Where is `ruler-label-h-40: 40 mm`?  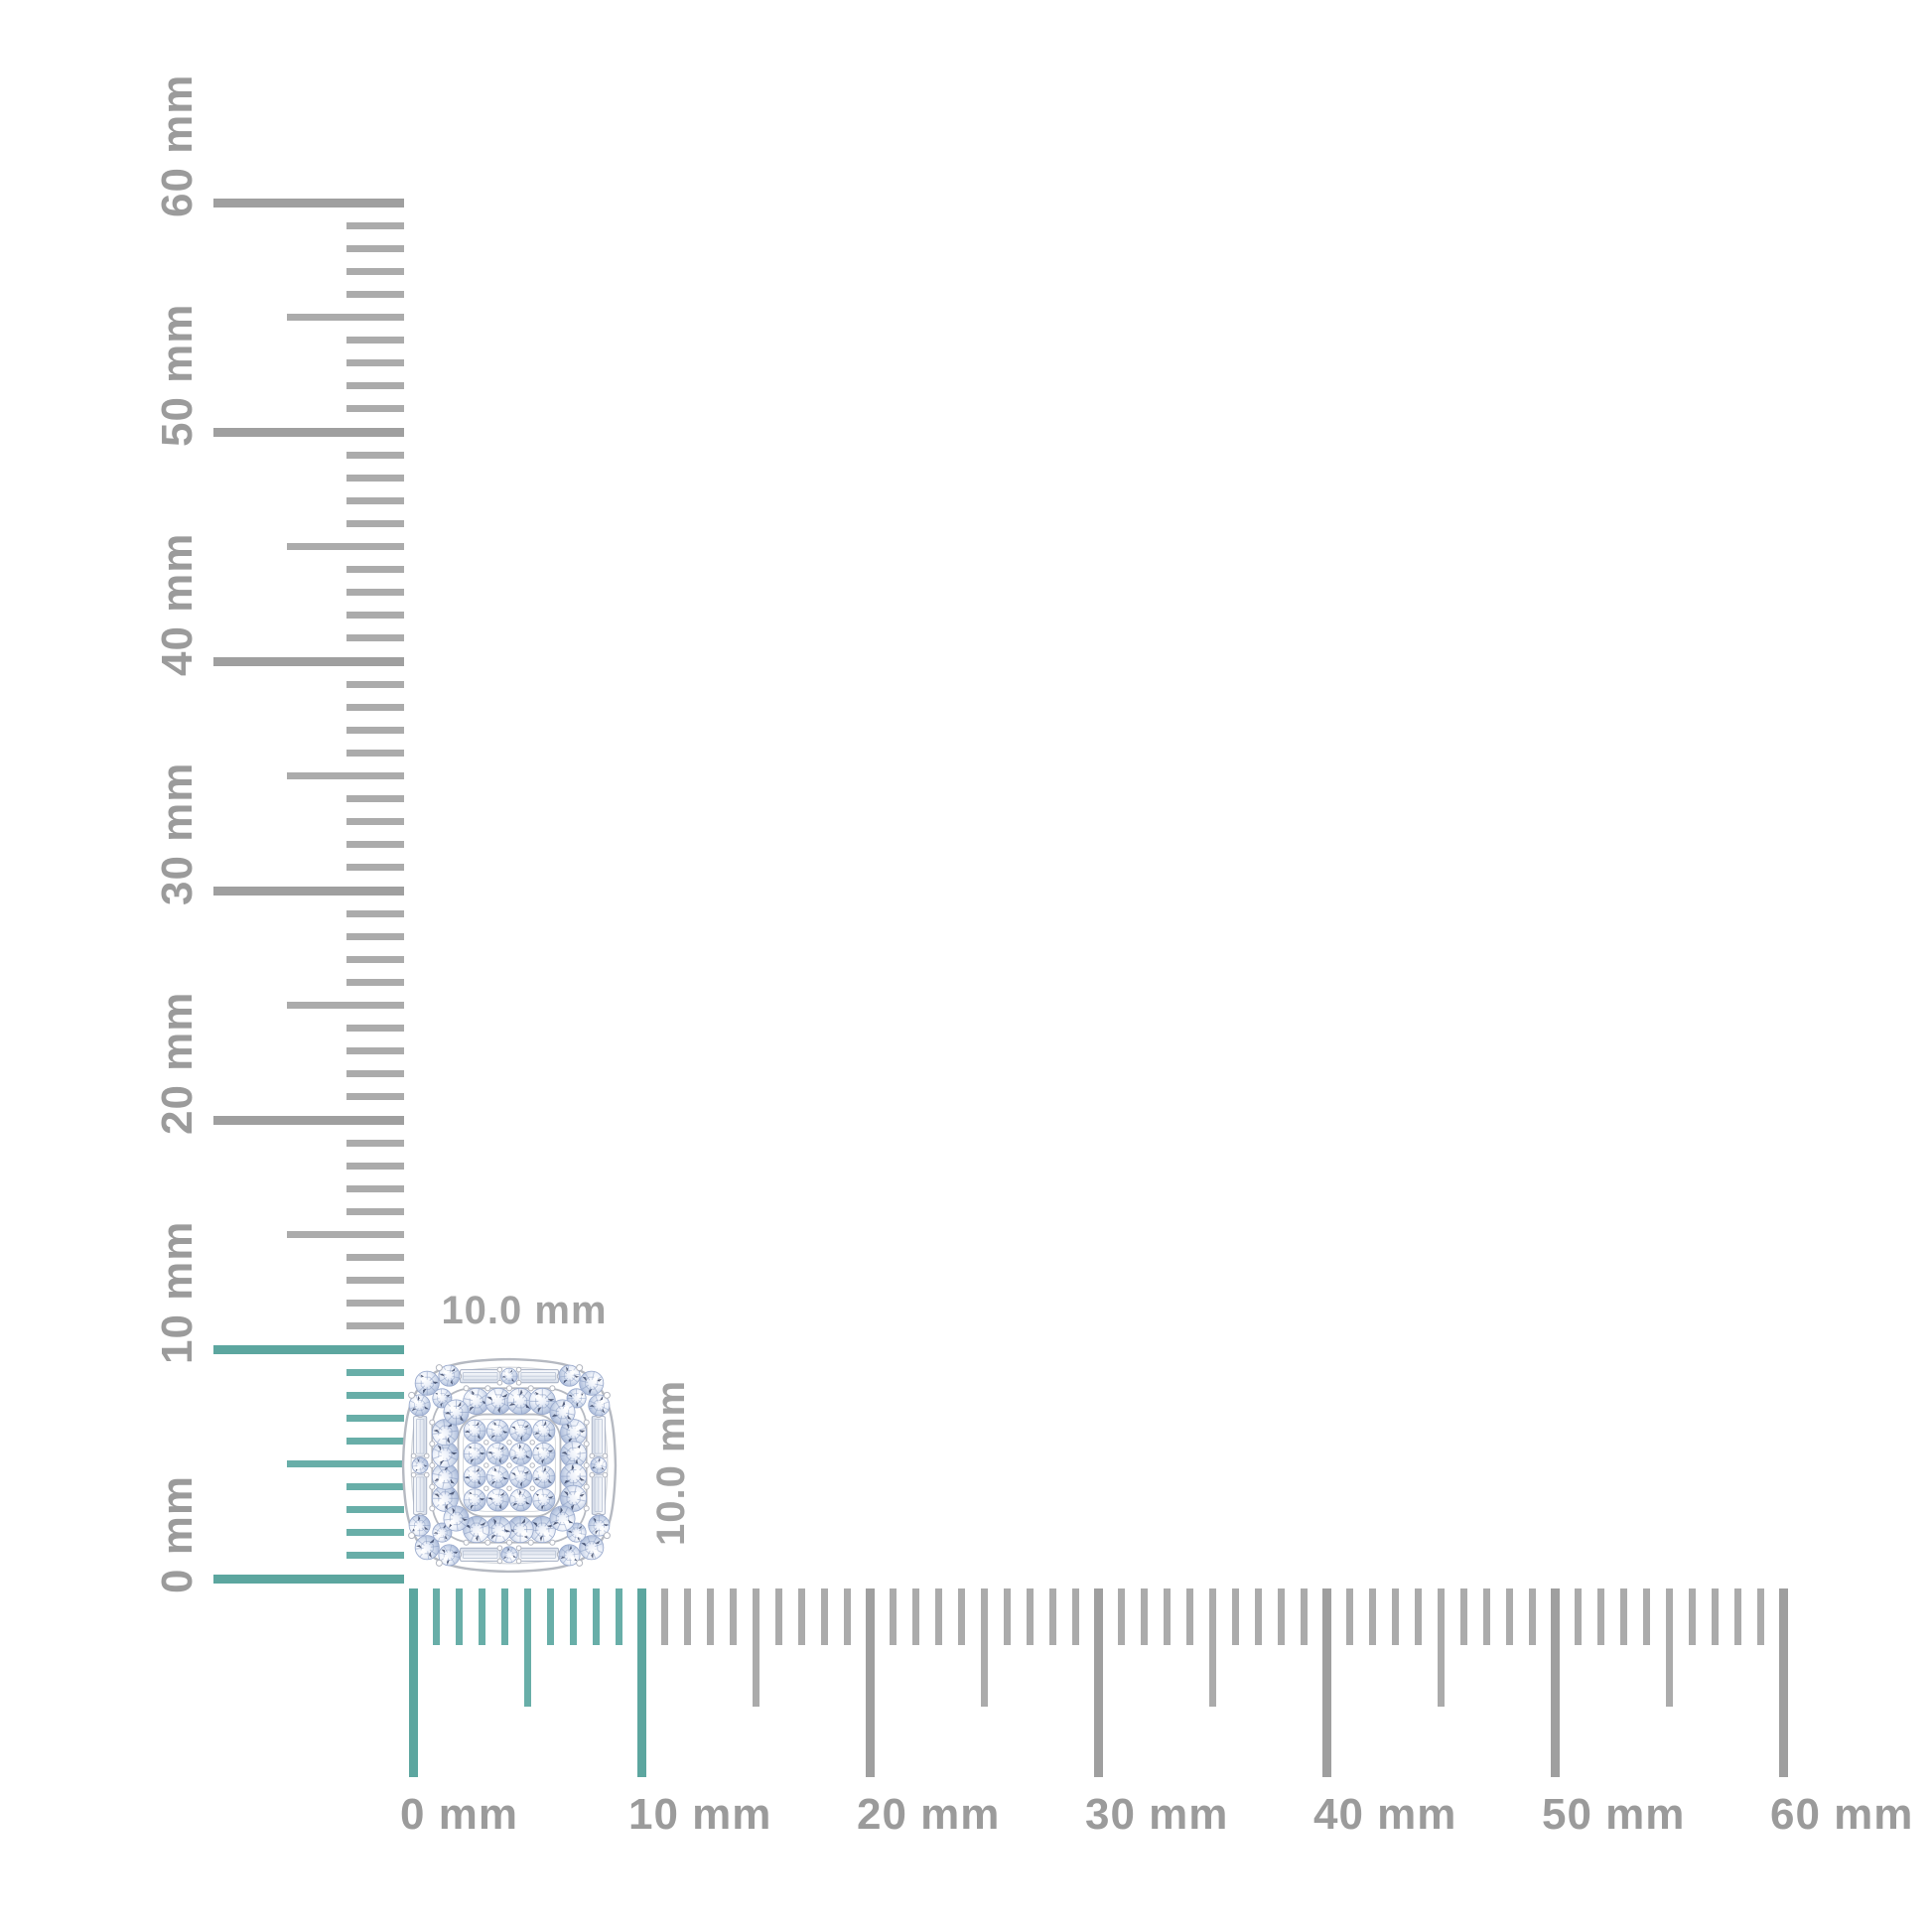
ruler-label-h-40: 40 mm is located at coordinates (1385, 1815).